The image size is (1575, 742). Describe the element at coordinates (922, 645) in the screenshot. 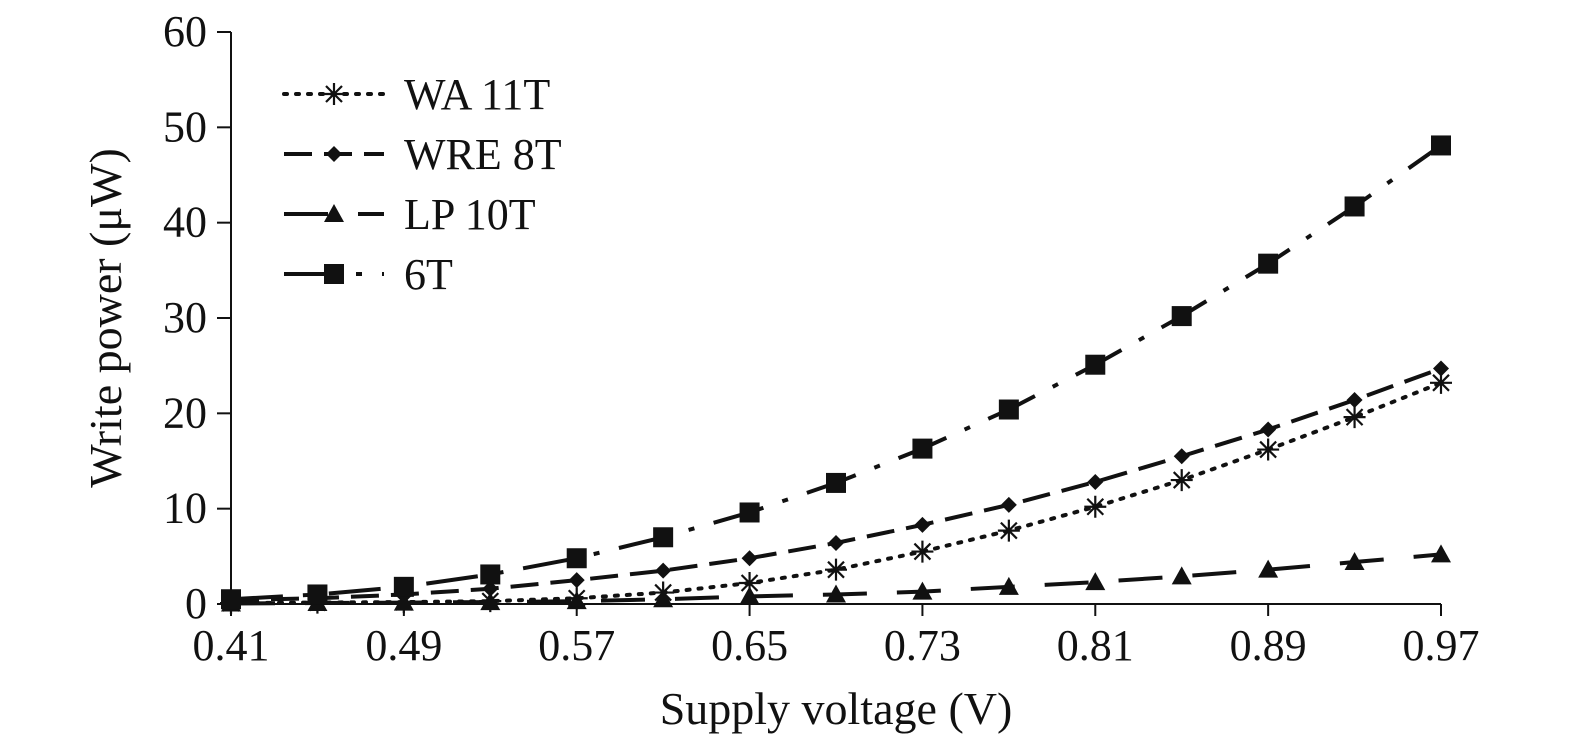

I see `x-tick-label: 0.73` at that location.